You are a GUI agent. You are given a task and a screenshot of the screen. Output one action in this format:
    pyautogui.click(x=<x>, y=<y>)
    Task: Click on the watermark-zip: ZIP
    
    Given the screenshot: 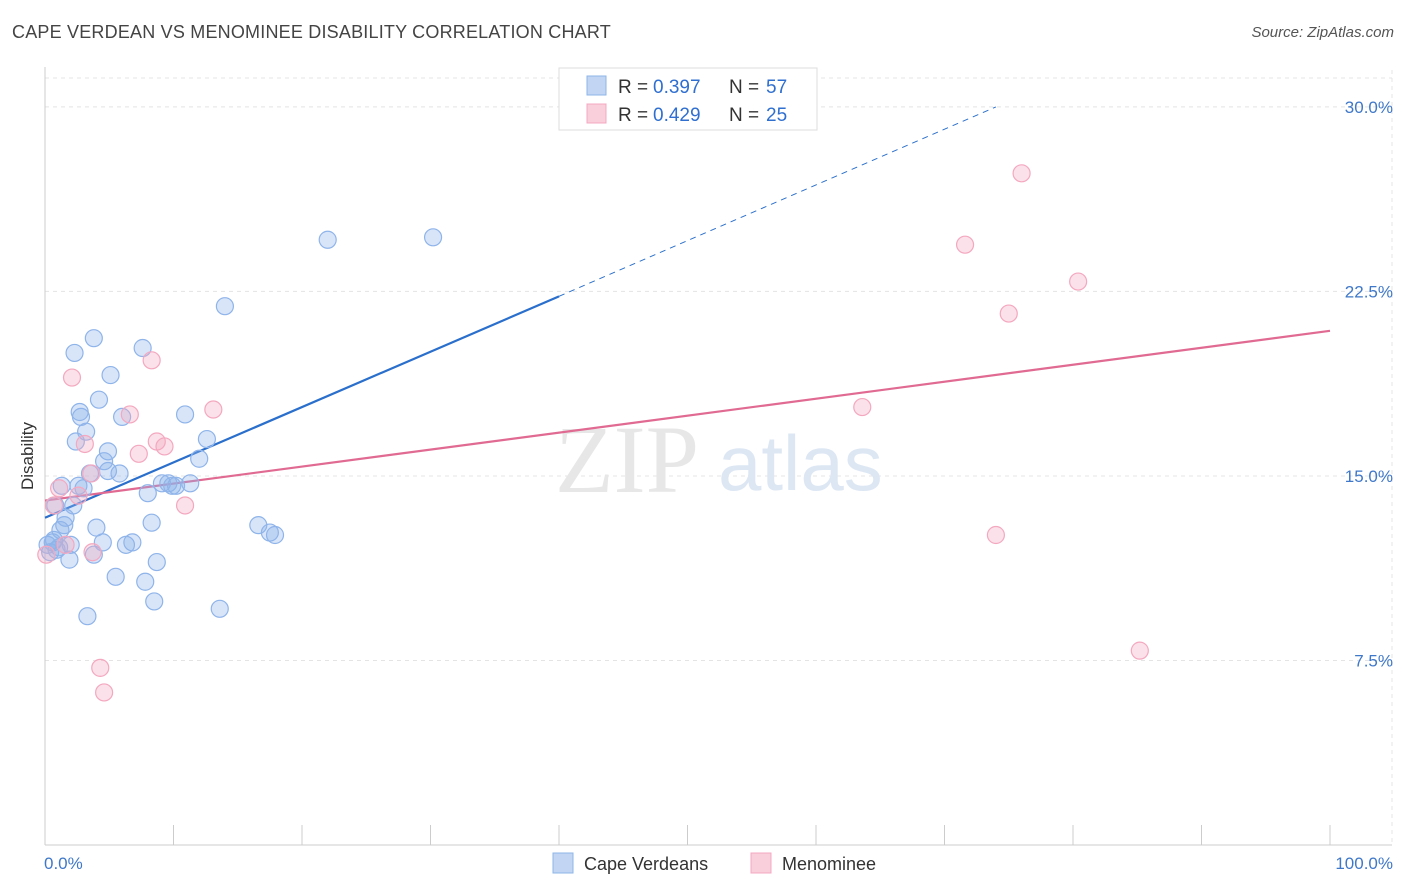 What is the action you would take?
    pyautogui.click(x=627, y=459)
    